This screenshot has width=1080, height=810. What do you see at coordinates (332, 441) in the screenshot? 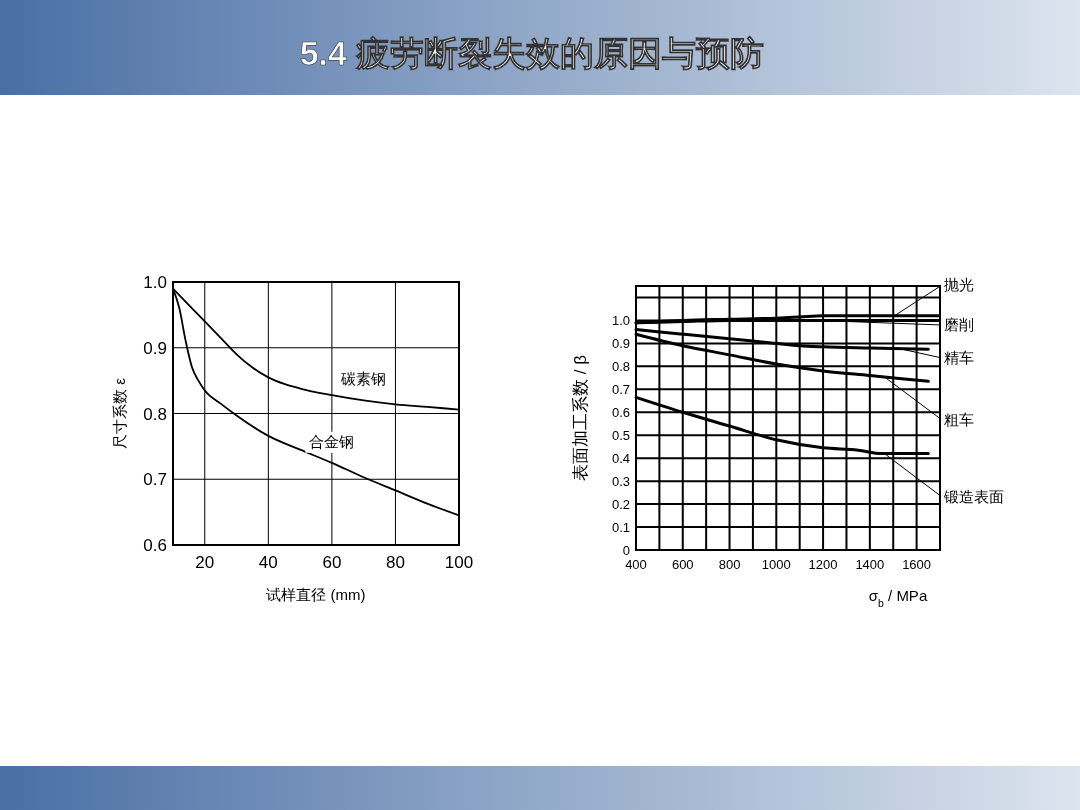
I see `series-label: 合金钢` at bounding box center [332, 441].